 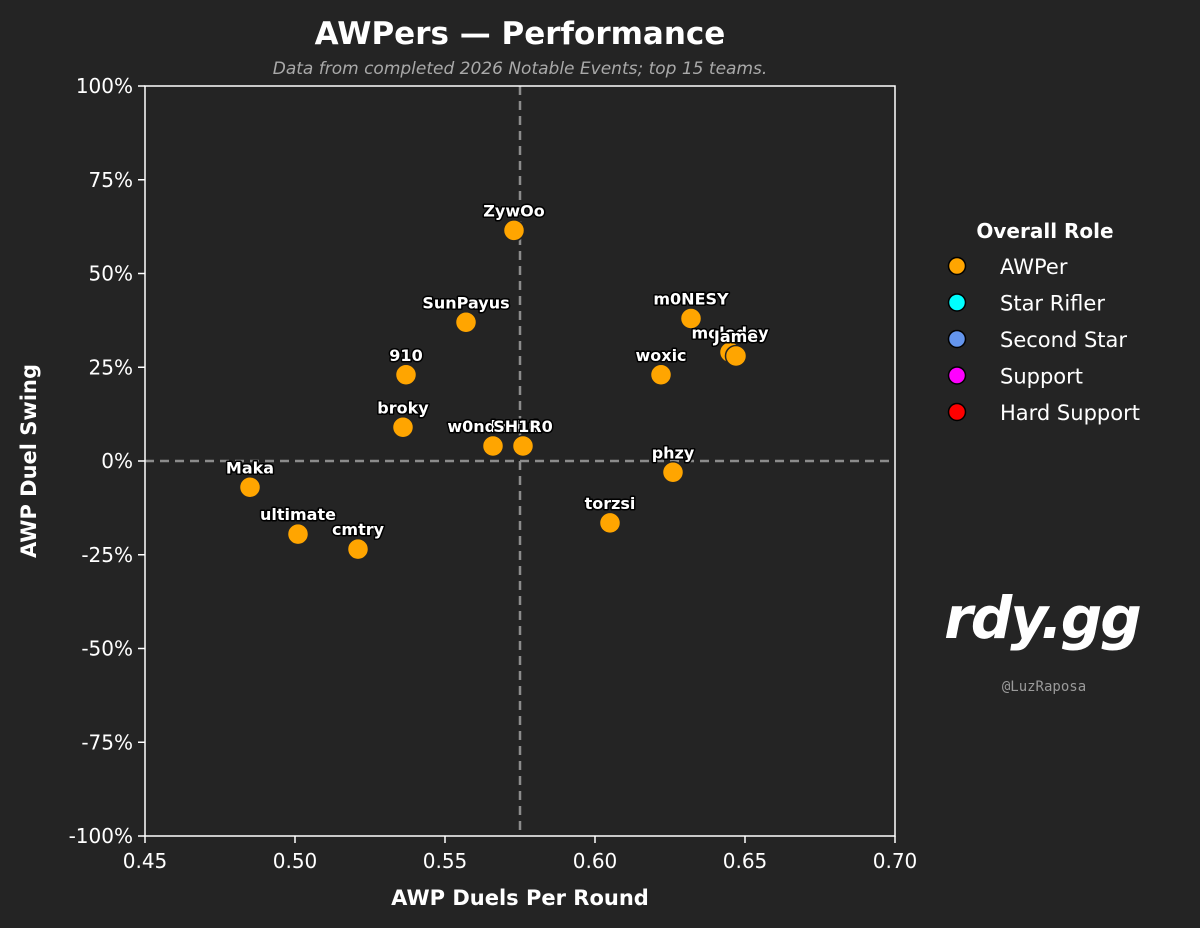 What do you see at coordinates (492, 426) in the screenshot?
I see `point-label: w0nderful` at bounding box center [492, 426].